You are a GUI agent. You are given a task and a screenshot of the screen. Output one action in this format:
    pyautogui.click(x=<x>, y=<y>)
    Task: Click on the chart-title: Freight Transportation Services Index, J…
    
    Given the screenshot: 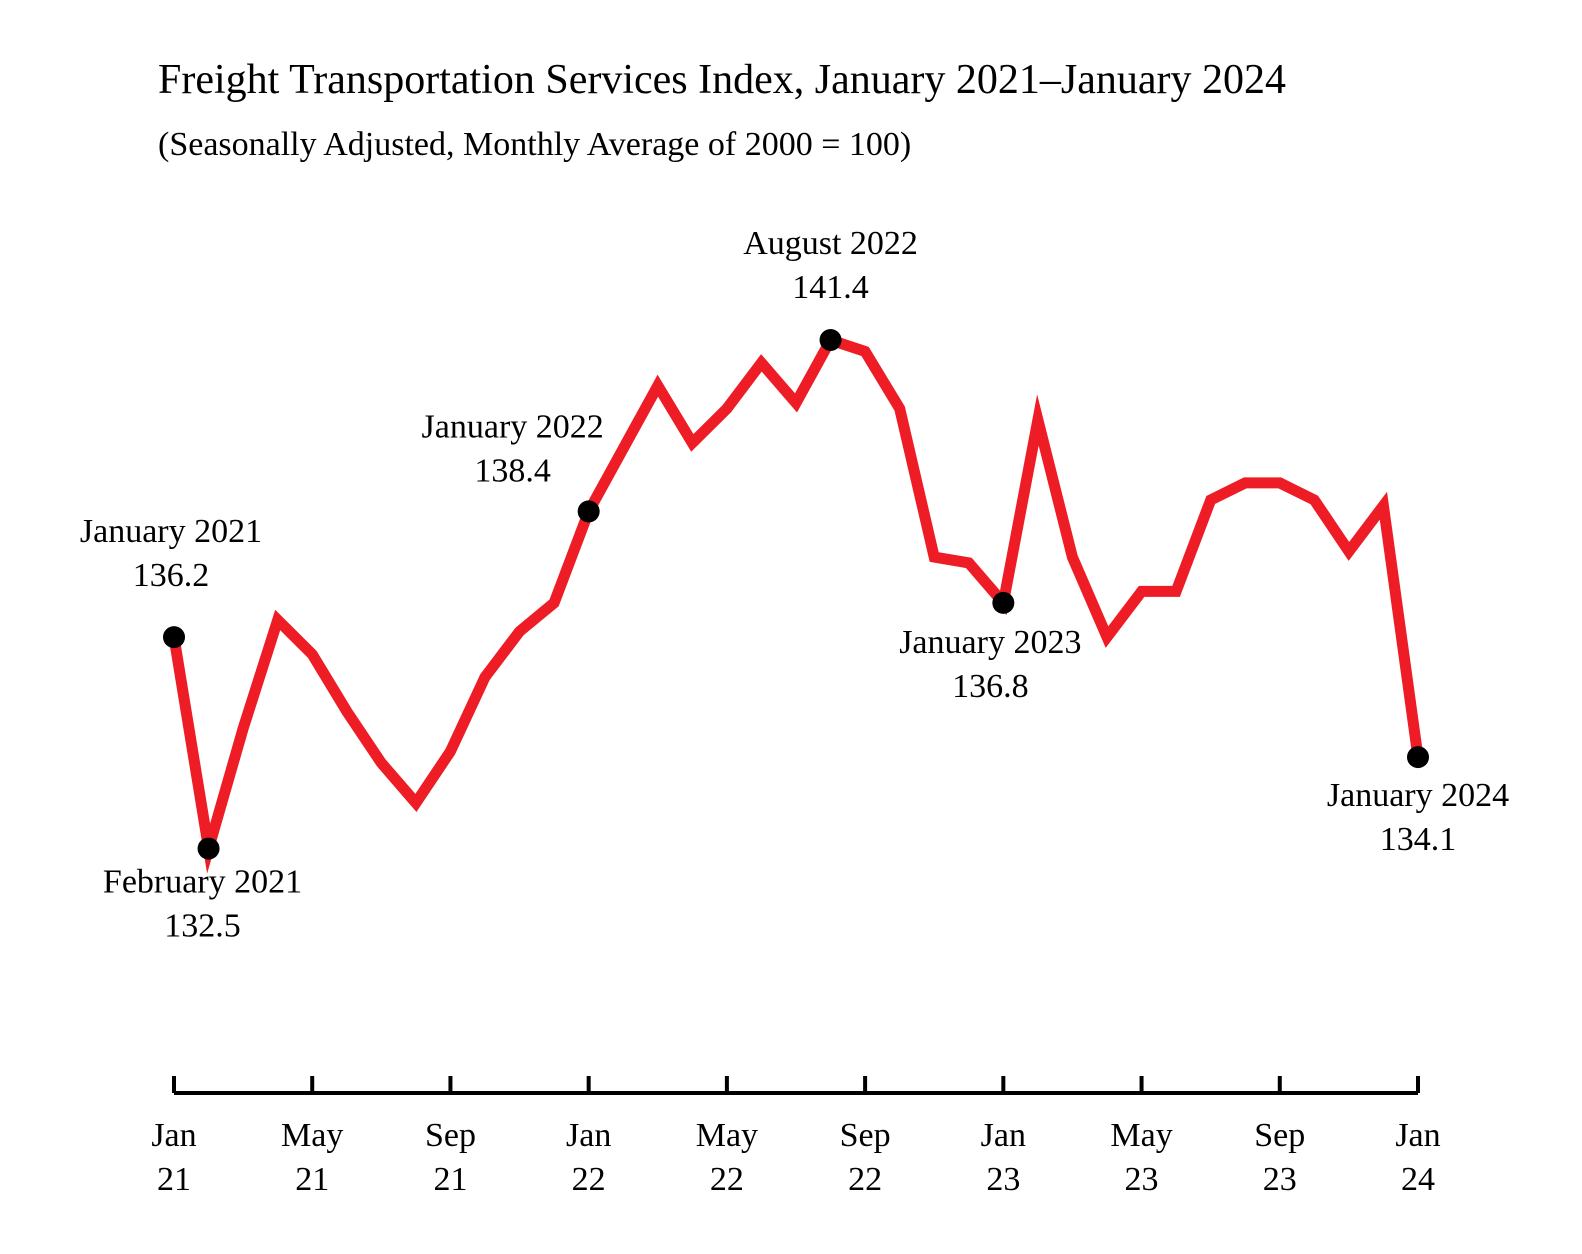 What is the action you would take?
    pyautogui.click(x=722, y=80)
    